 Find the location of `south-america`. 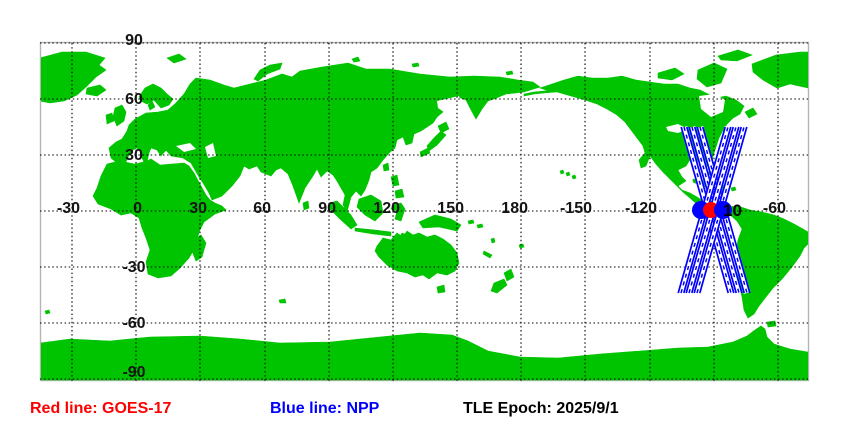

south-america is located at coordinates (760, 262).